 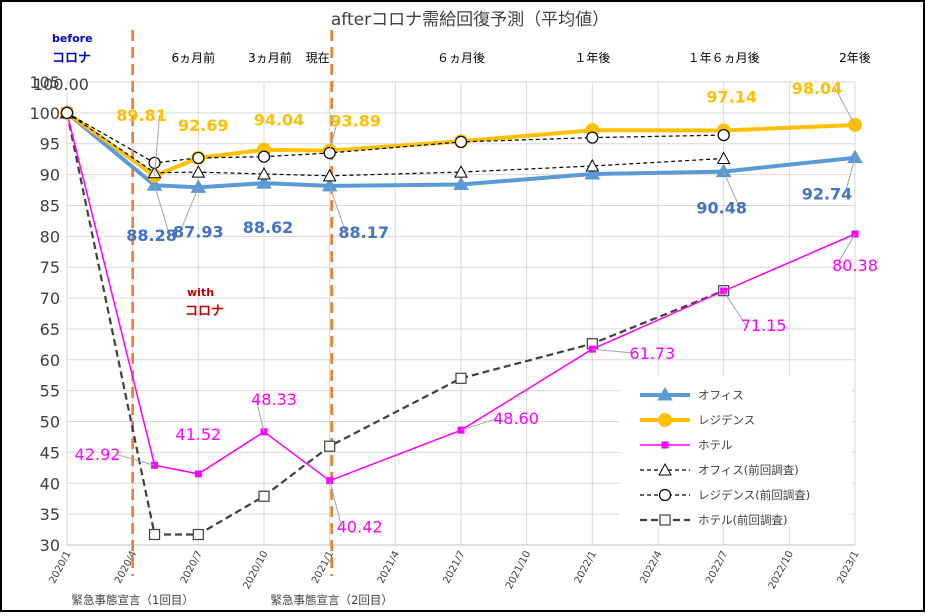 I want to click on y-tick-label: 100, so click(x=44, y=113).